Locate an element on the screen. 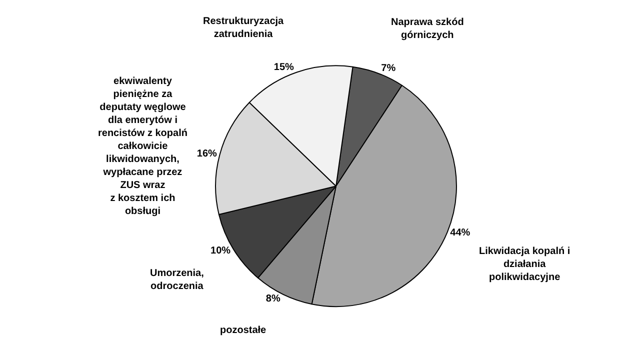 This screenshot has height=358, width=634. slice-label: Likwidacja kopalń i działania polikwidacyjne is located at coordinates (524, 264).